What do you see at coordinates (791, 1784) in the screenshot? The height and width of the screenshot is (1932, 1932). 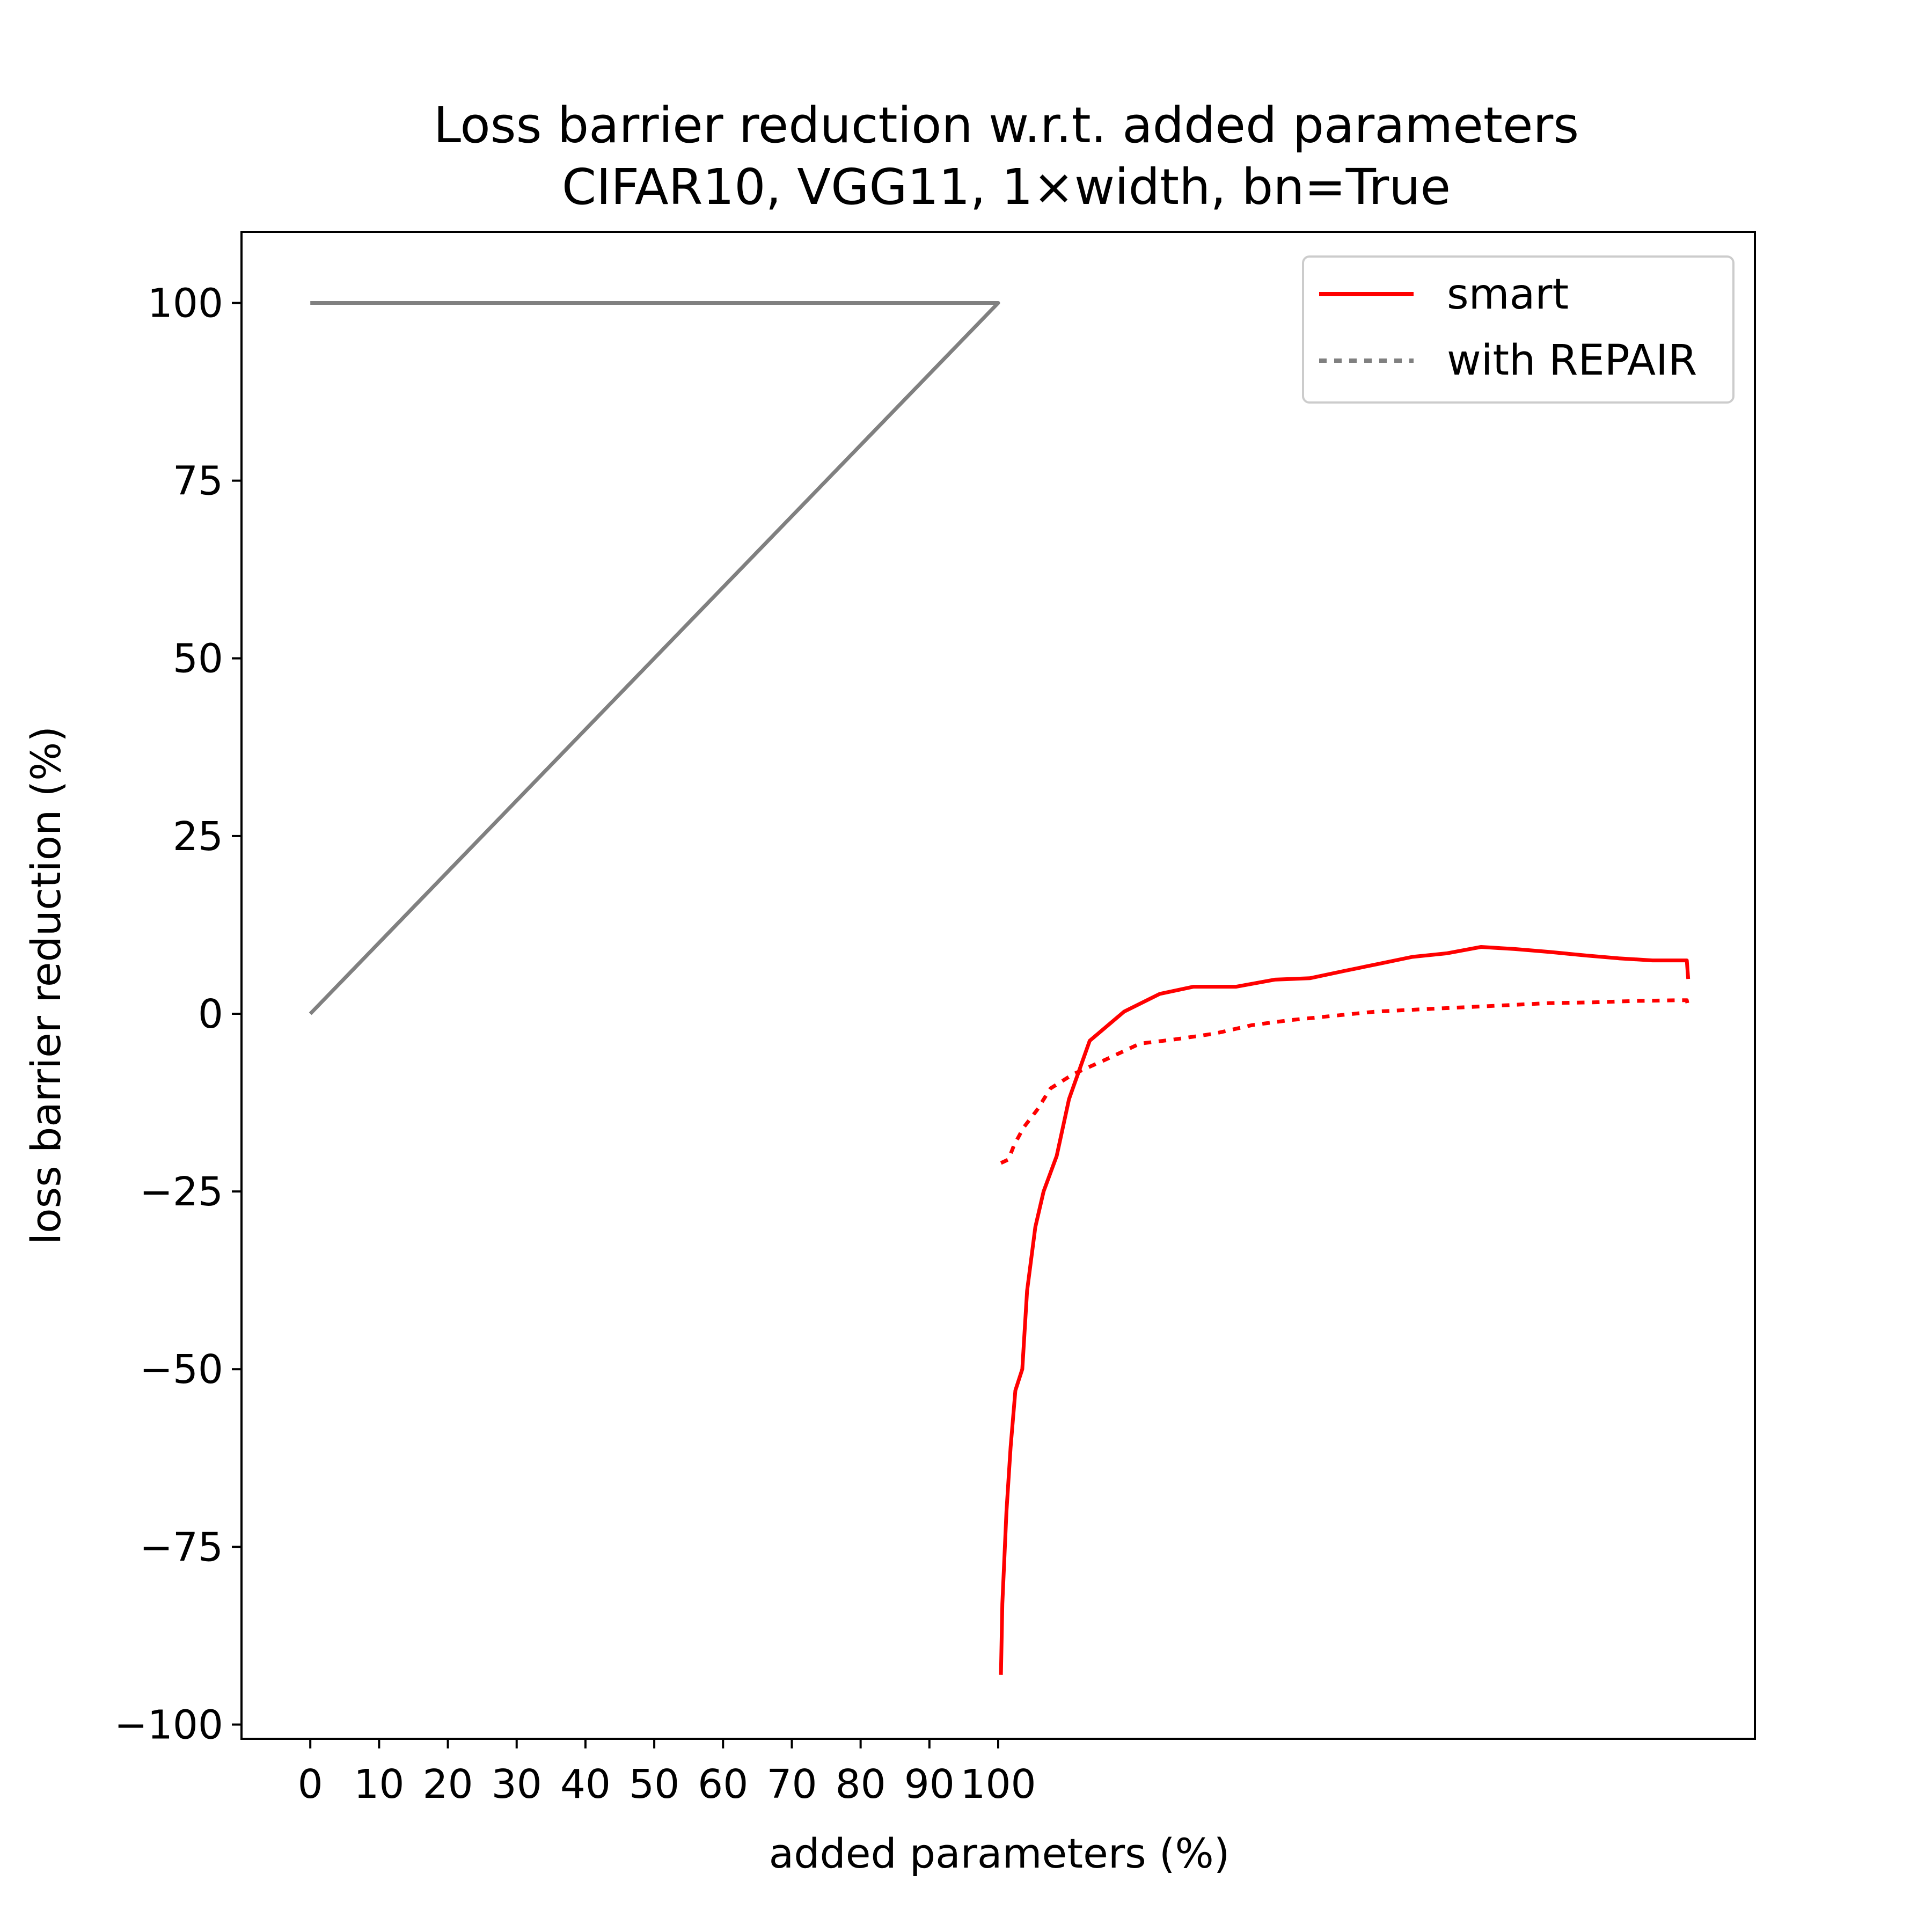 I see `x-tick-label: 70` at bounding box center [791, 1784].